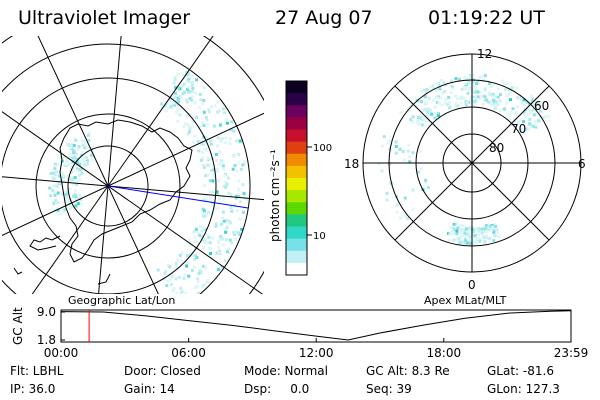 The image size is (600, 400). What do you see at coordinates (316, 353) in the screenshot?
I see `x-tick-label: 12:00` at bounding box center [316, 353].